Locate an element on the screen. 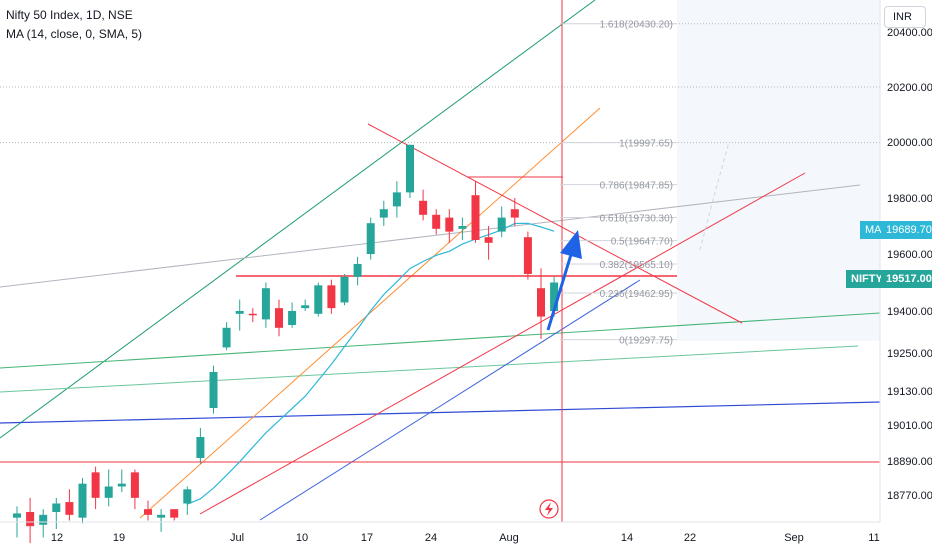 This screenshot has width=932, height=550. support-line-light is located at coordinates (429, 369).